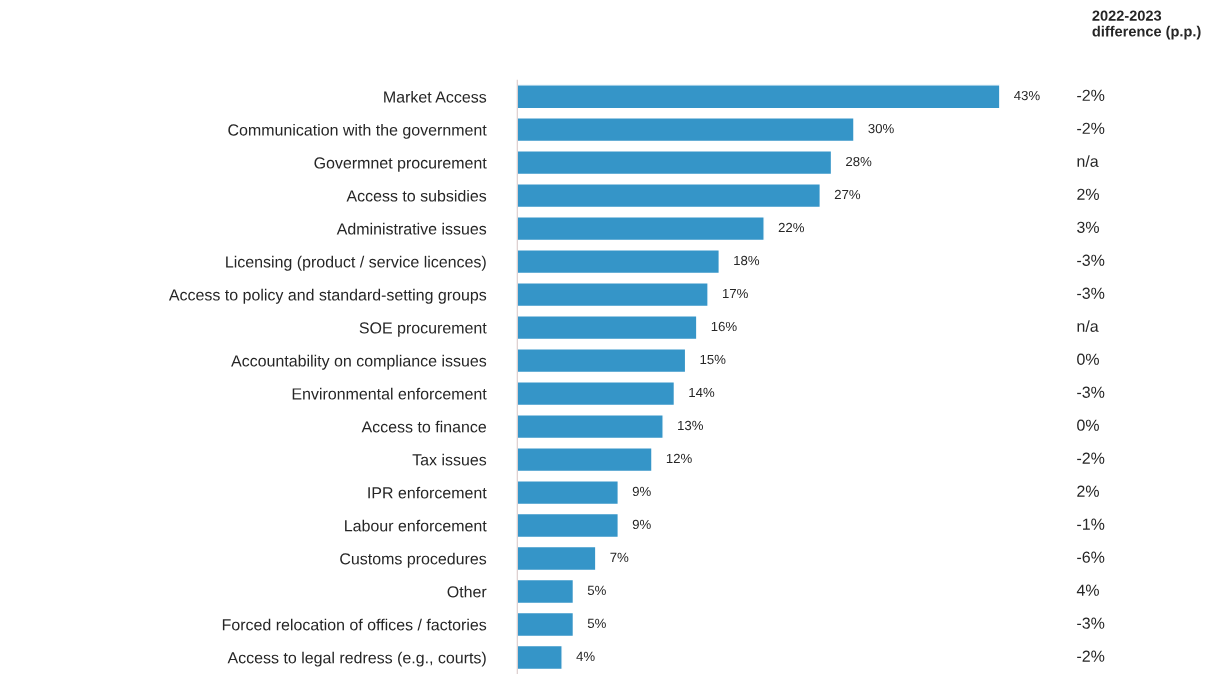 This screenshot has width=1220, height=674. What do you see at coordinates (1088, 227) in the screenshot?
I see `text: 3%` at bounding box center [1088, 227].